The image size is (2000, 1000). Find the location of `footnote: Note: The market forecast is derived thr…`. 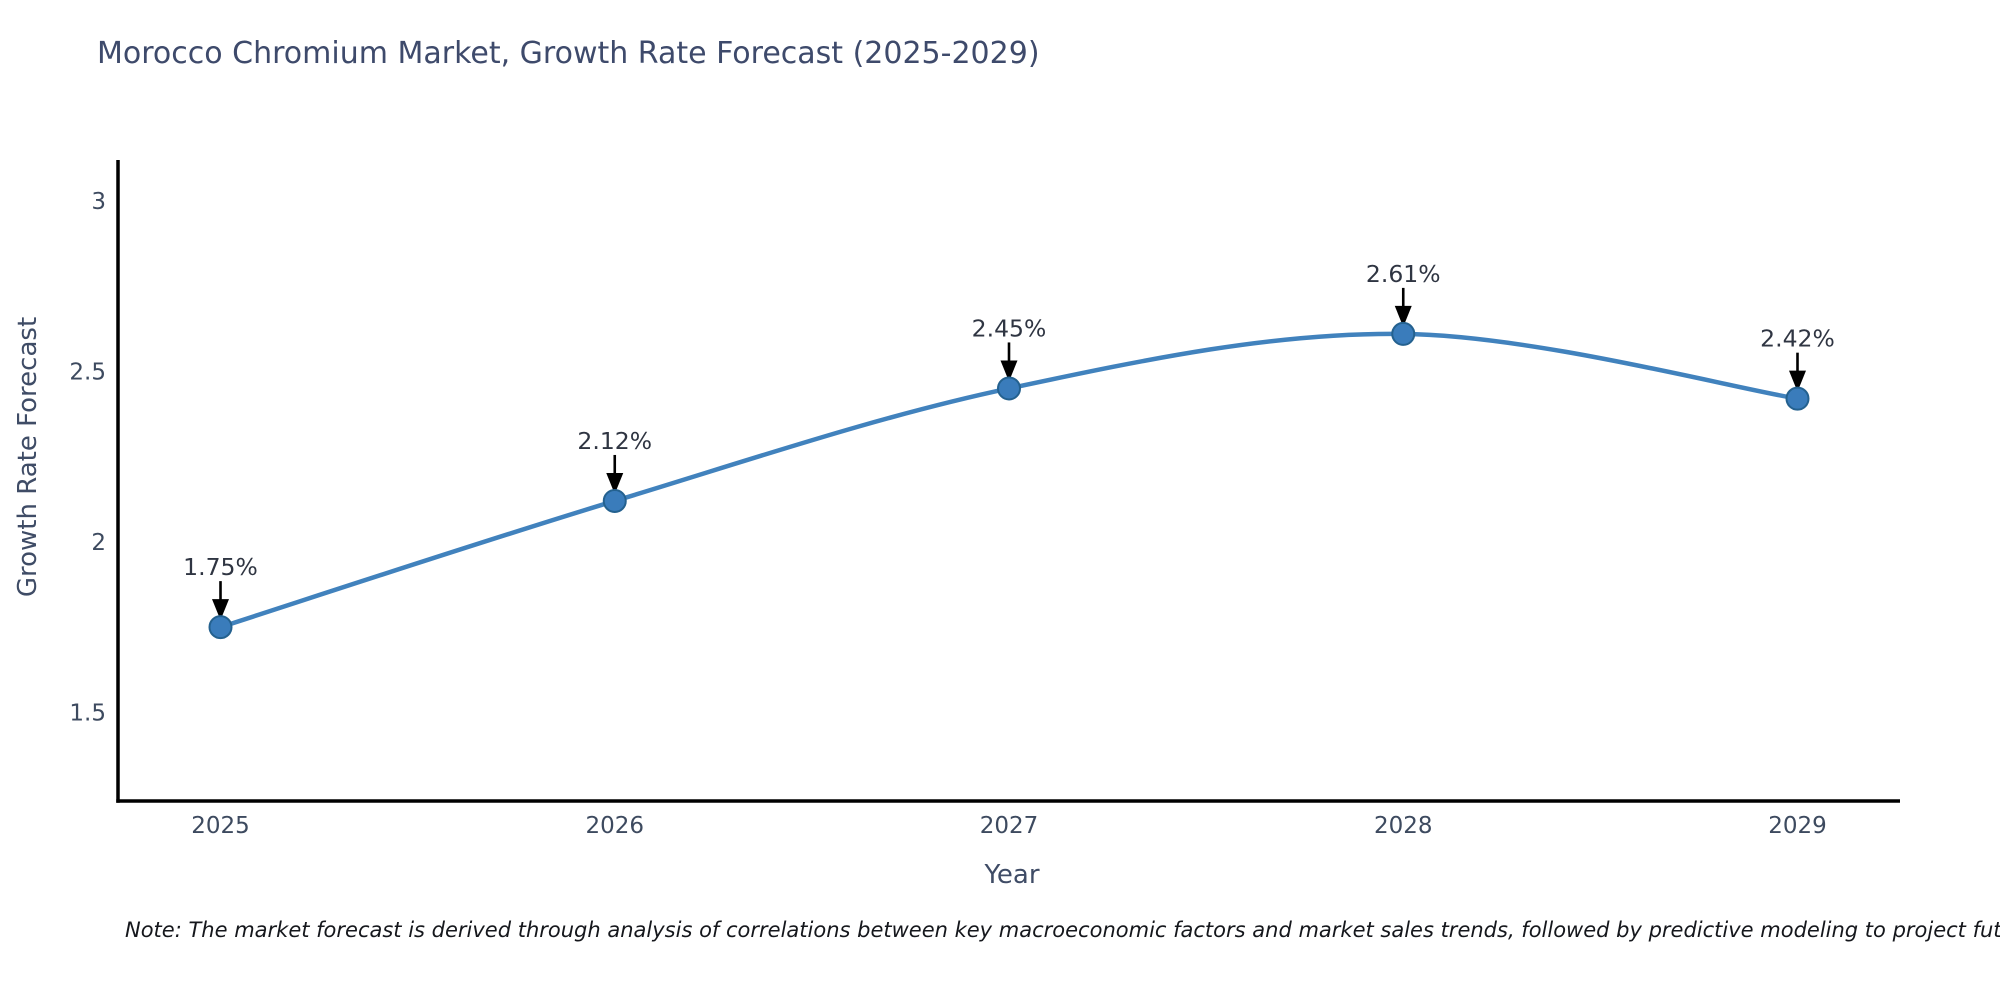

footnote: Note: The market forecast is derived thr… is located at coordinates (1062, 930).